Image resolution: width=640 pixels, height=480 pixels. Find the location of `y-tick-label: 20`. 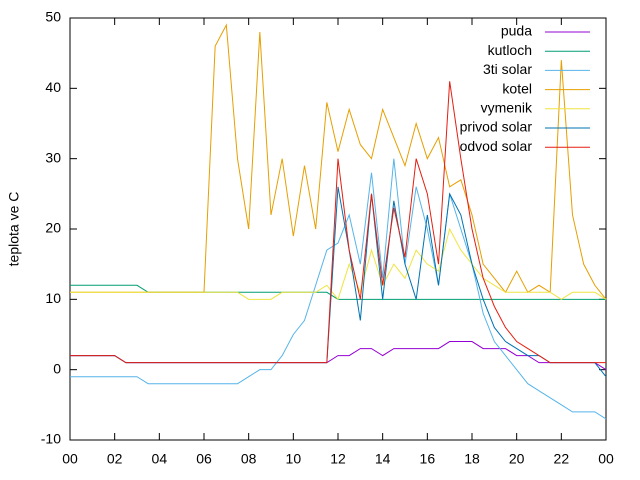

y-tick-label: 20 is located at coordinates (53, 228).